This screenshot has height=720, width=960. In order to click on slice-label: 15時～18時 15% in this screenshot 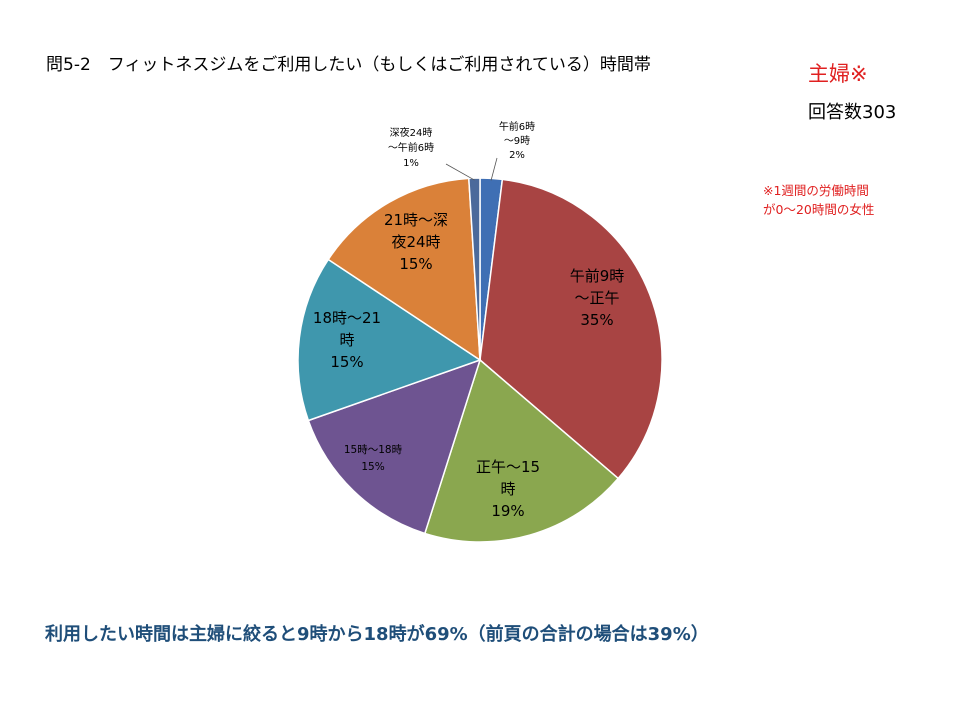, I will do `click(373, 458)`.